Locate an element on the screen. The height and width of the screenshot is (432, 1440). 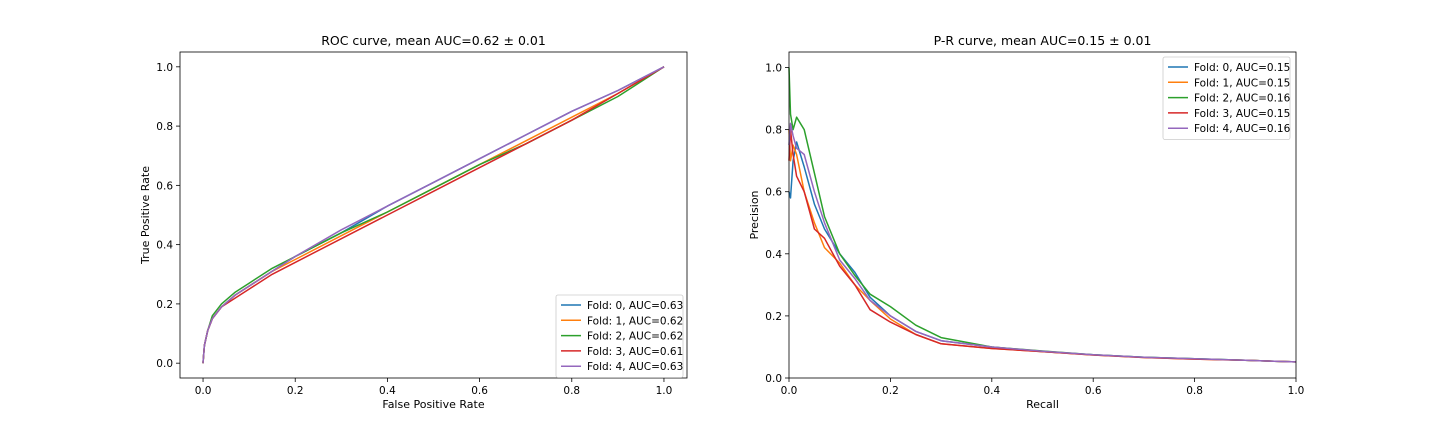
roc-y-tick-label: 1.0 is located at coordinates (164, 68).